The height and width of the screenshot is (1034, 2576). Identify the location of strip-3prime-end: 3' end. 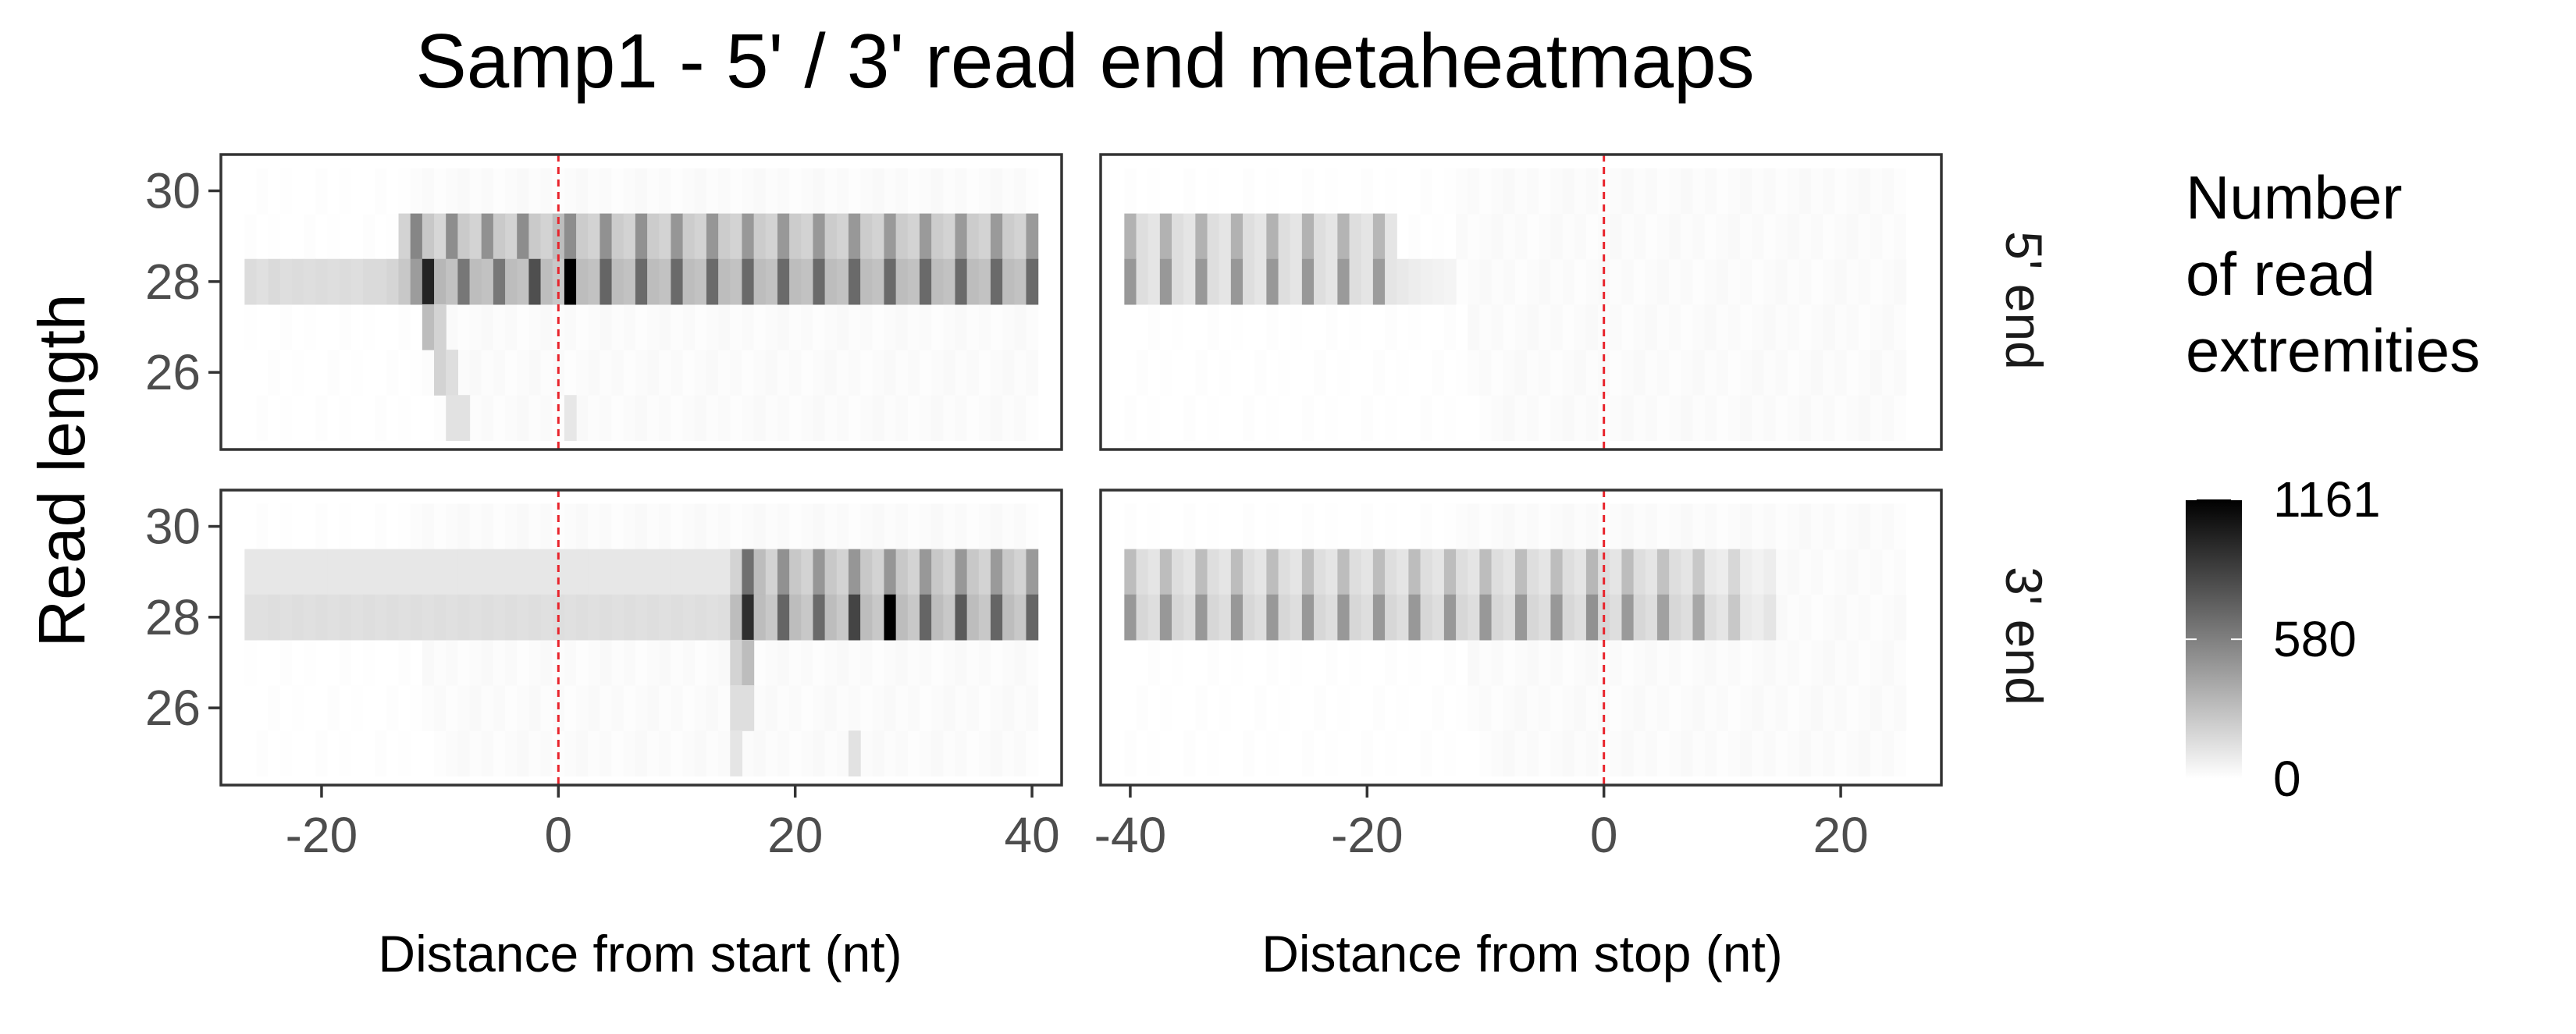
(2024, 636).